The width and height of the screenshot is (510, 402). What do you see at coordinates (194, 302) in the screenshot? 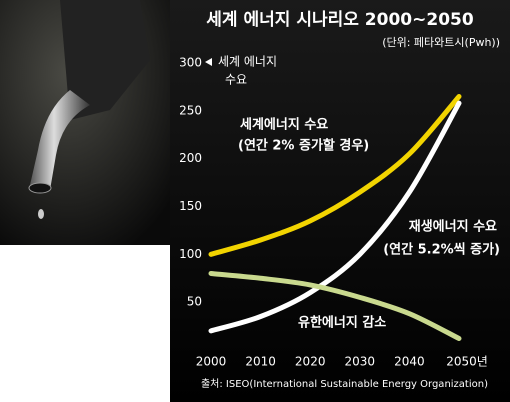
I see `y-tick-label: 50` at bounding box center [194, 302].